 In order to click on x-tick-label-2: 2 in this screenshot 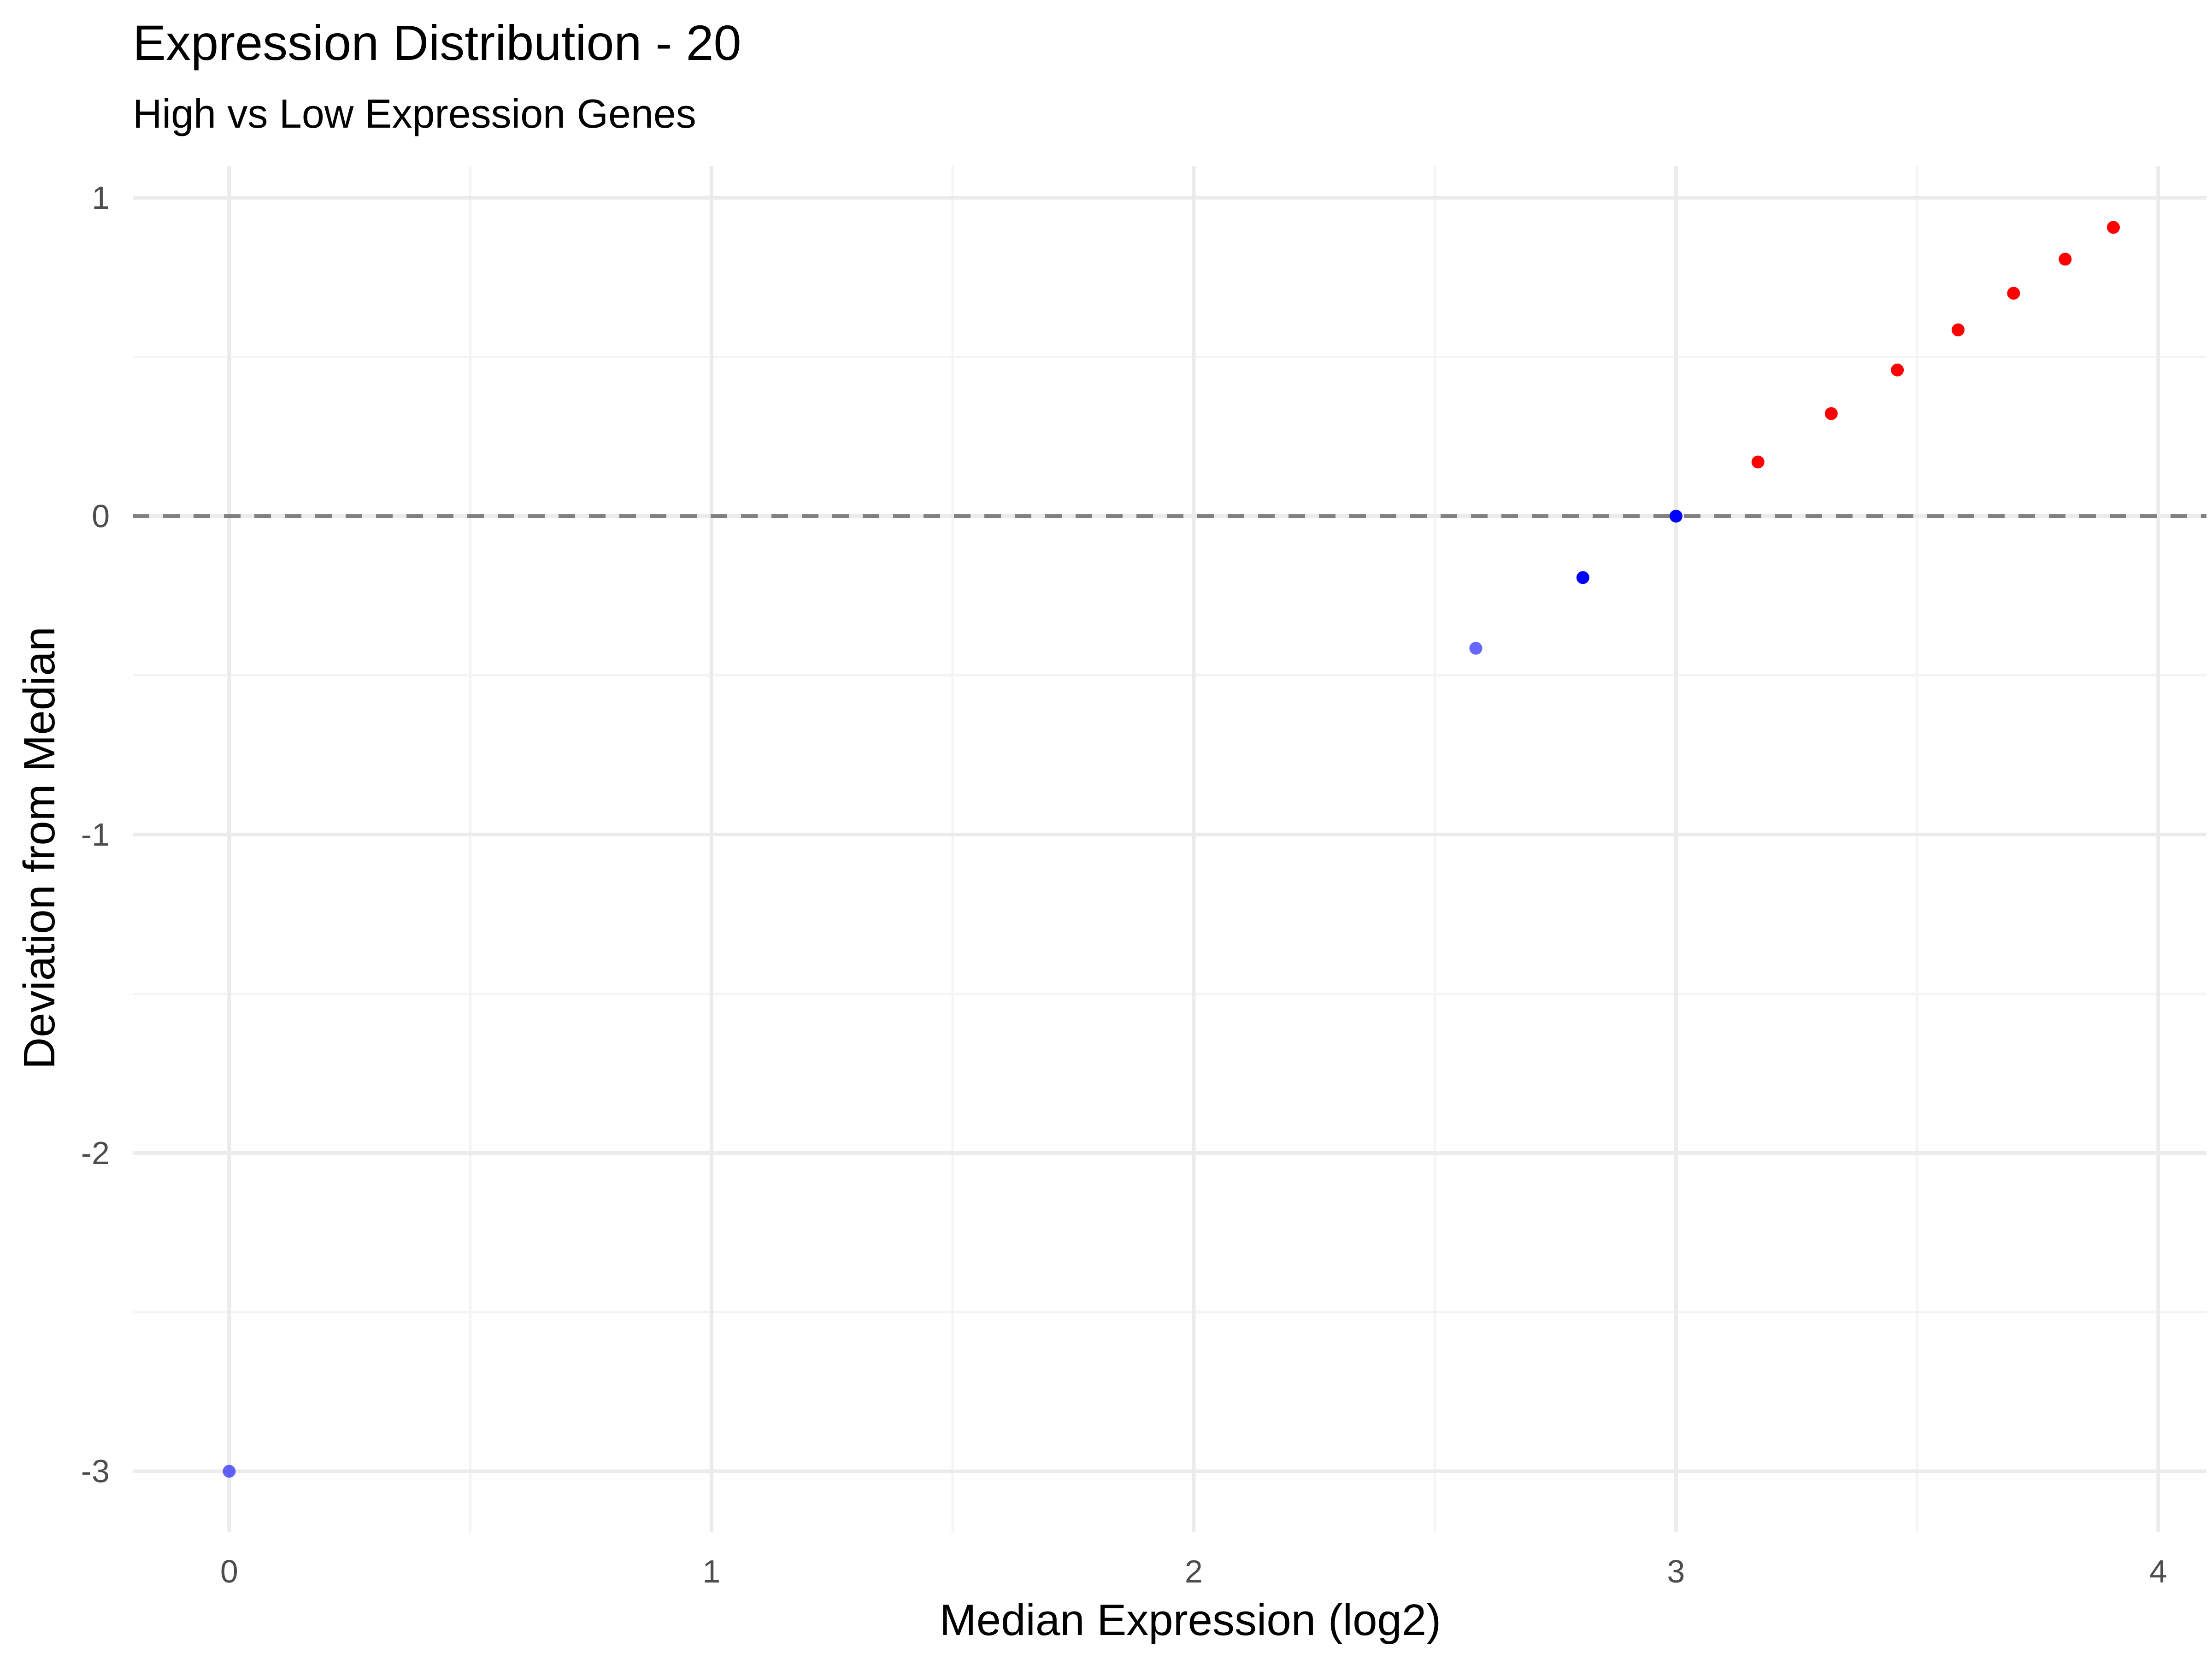, I will do `click(1194, 1571)`.